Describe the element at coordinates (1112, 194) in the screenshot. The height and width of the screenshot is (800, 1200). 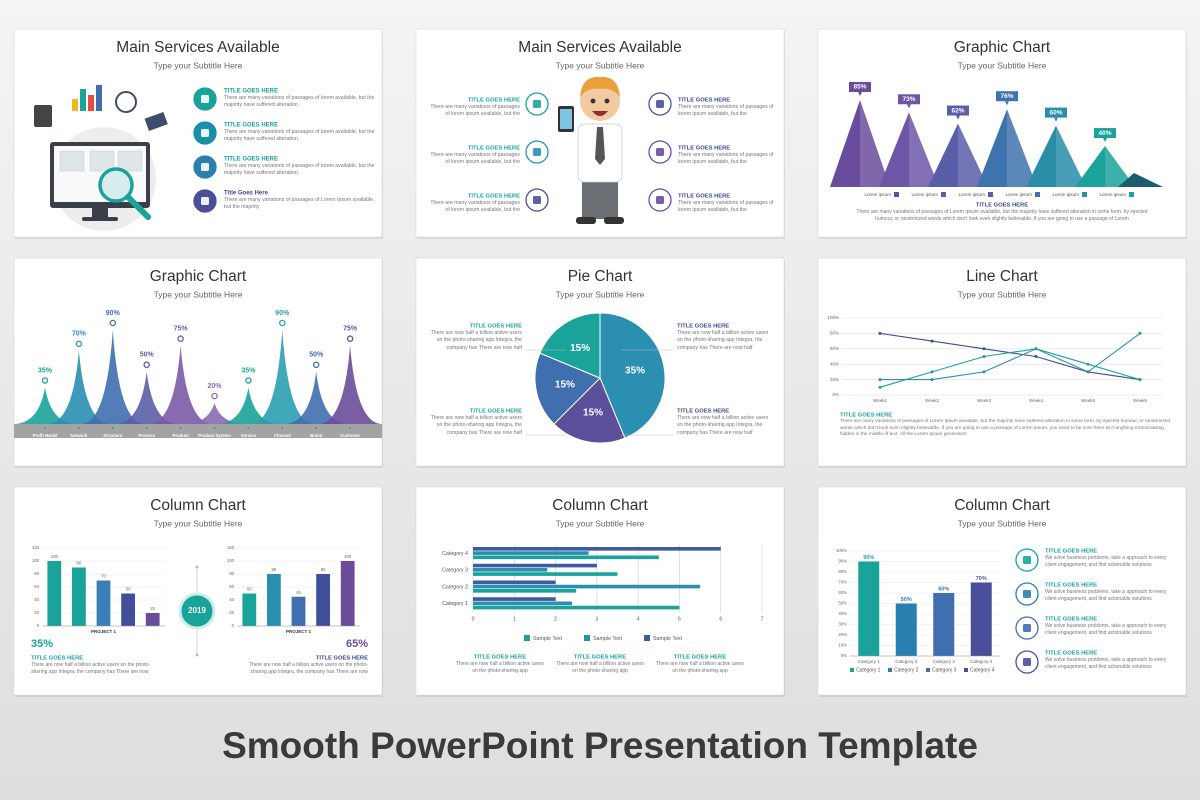
I see `legend-label: Lorem ipsum` at that location.